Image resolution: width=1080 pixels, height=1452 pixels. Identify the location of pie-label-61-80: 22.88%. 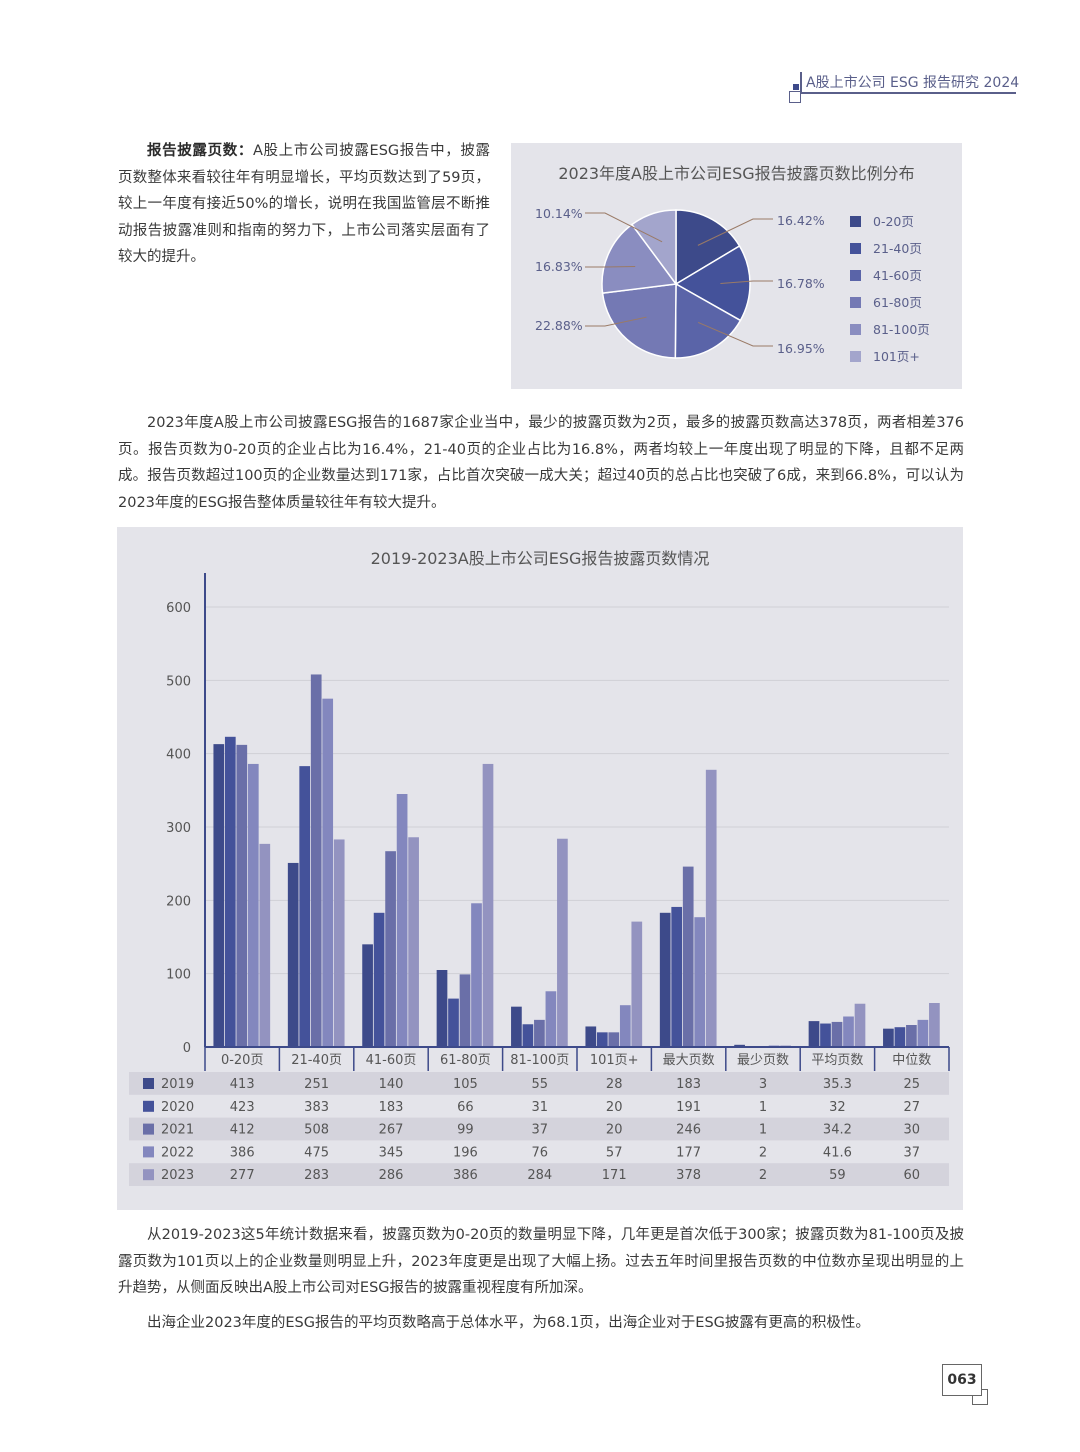
(559, 325).